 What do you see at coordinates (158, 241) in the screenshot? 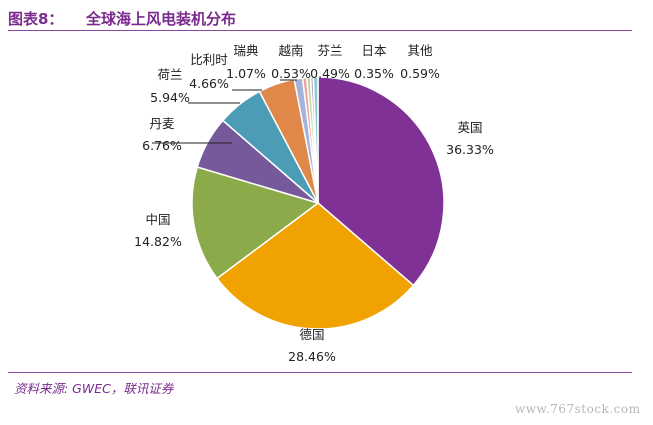
I see `slice-value-label-2: 14.82%` at bounding box center [158, 241].